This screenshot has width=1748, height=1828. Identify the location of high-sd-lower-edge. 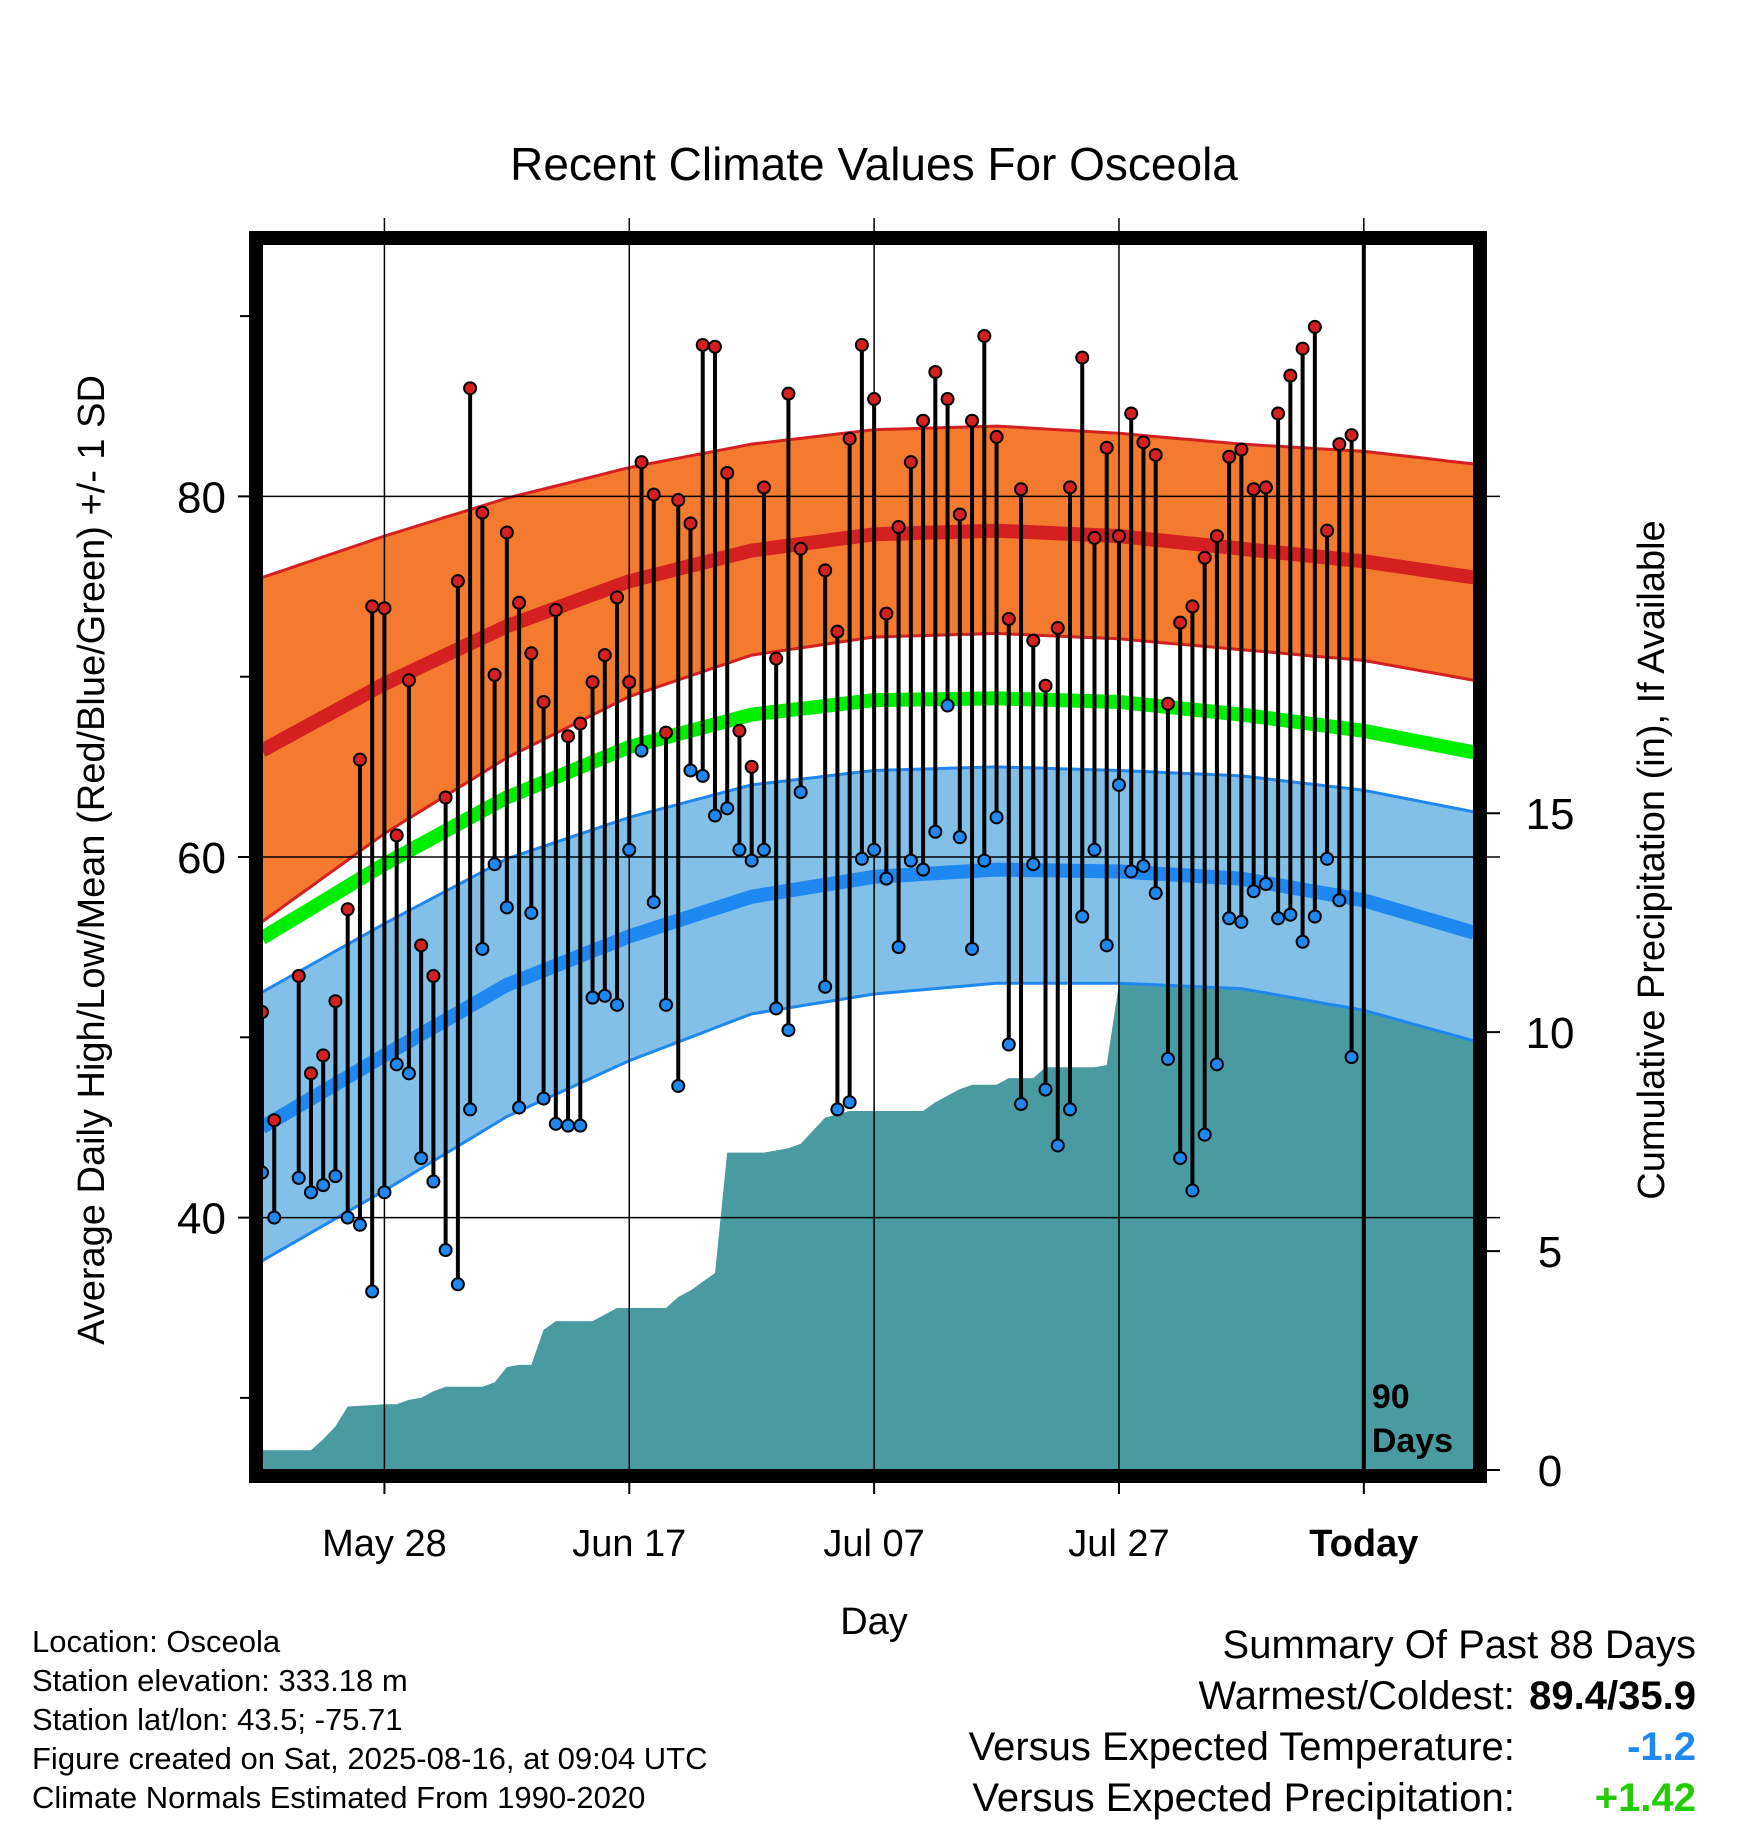
(868, 777).